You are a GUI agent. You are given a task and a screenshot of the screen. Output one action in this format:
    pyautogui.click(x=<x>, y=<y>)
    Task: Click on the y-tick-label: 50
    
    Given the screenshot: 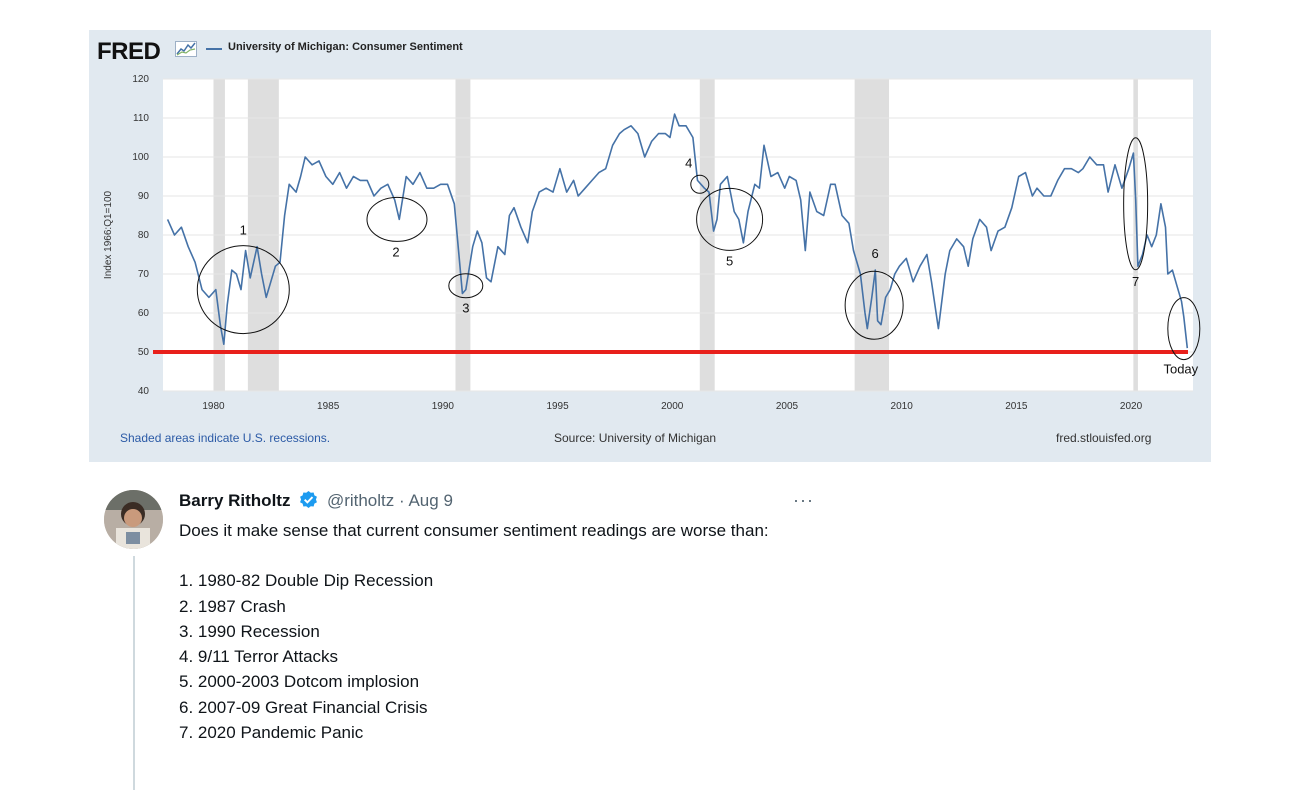 What is the action you would take?
    pyautogui.click(x=144, y=352)
    